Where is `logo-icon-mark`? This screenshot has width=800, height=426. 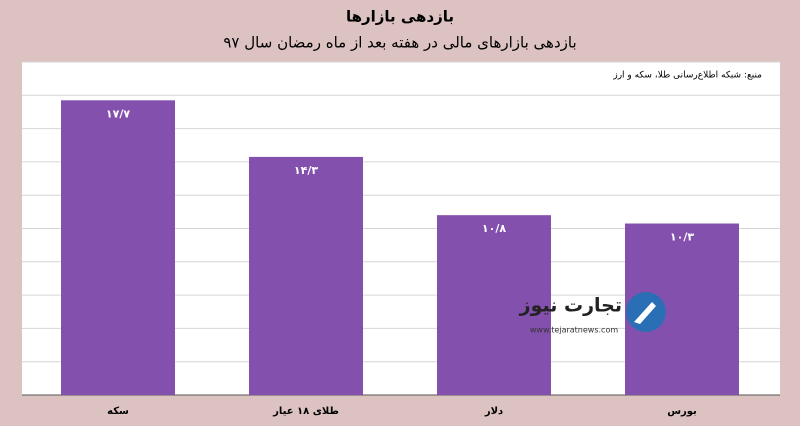 logo-icon-mark is located at coordinates (645, 313).